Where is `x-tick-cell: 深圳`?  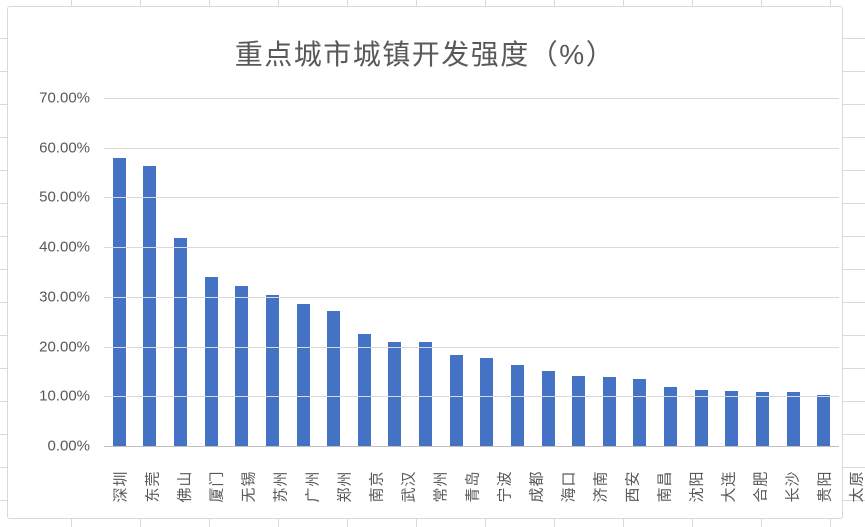 x-tick-cell: 深圳 is located at coordinates (120, 486).